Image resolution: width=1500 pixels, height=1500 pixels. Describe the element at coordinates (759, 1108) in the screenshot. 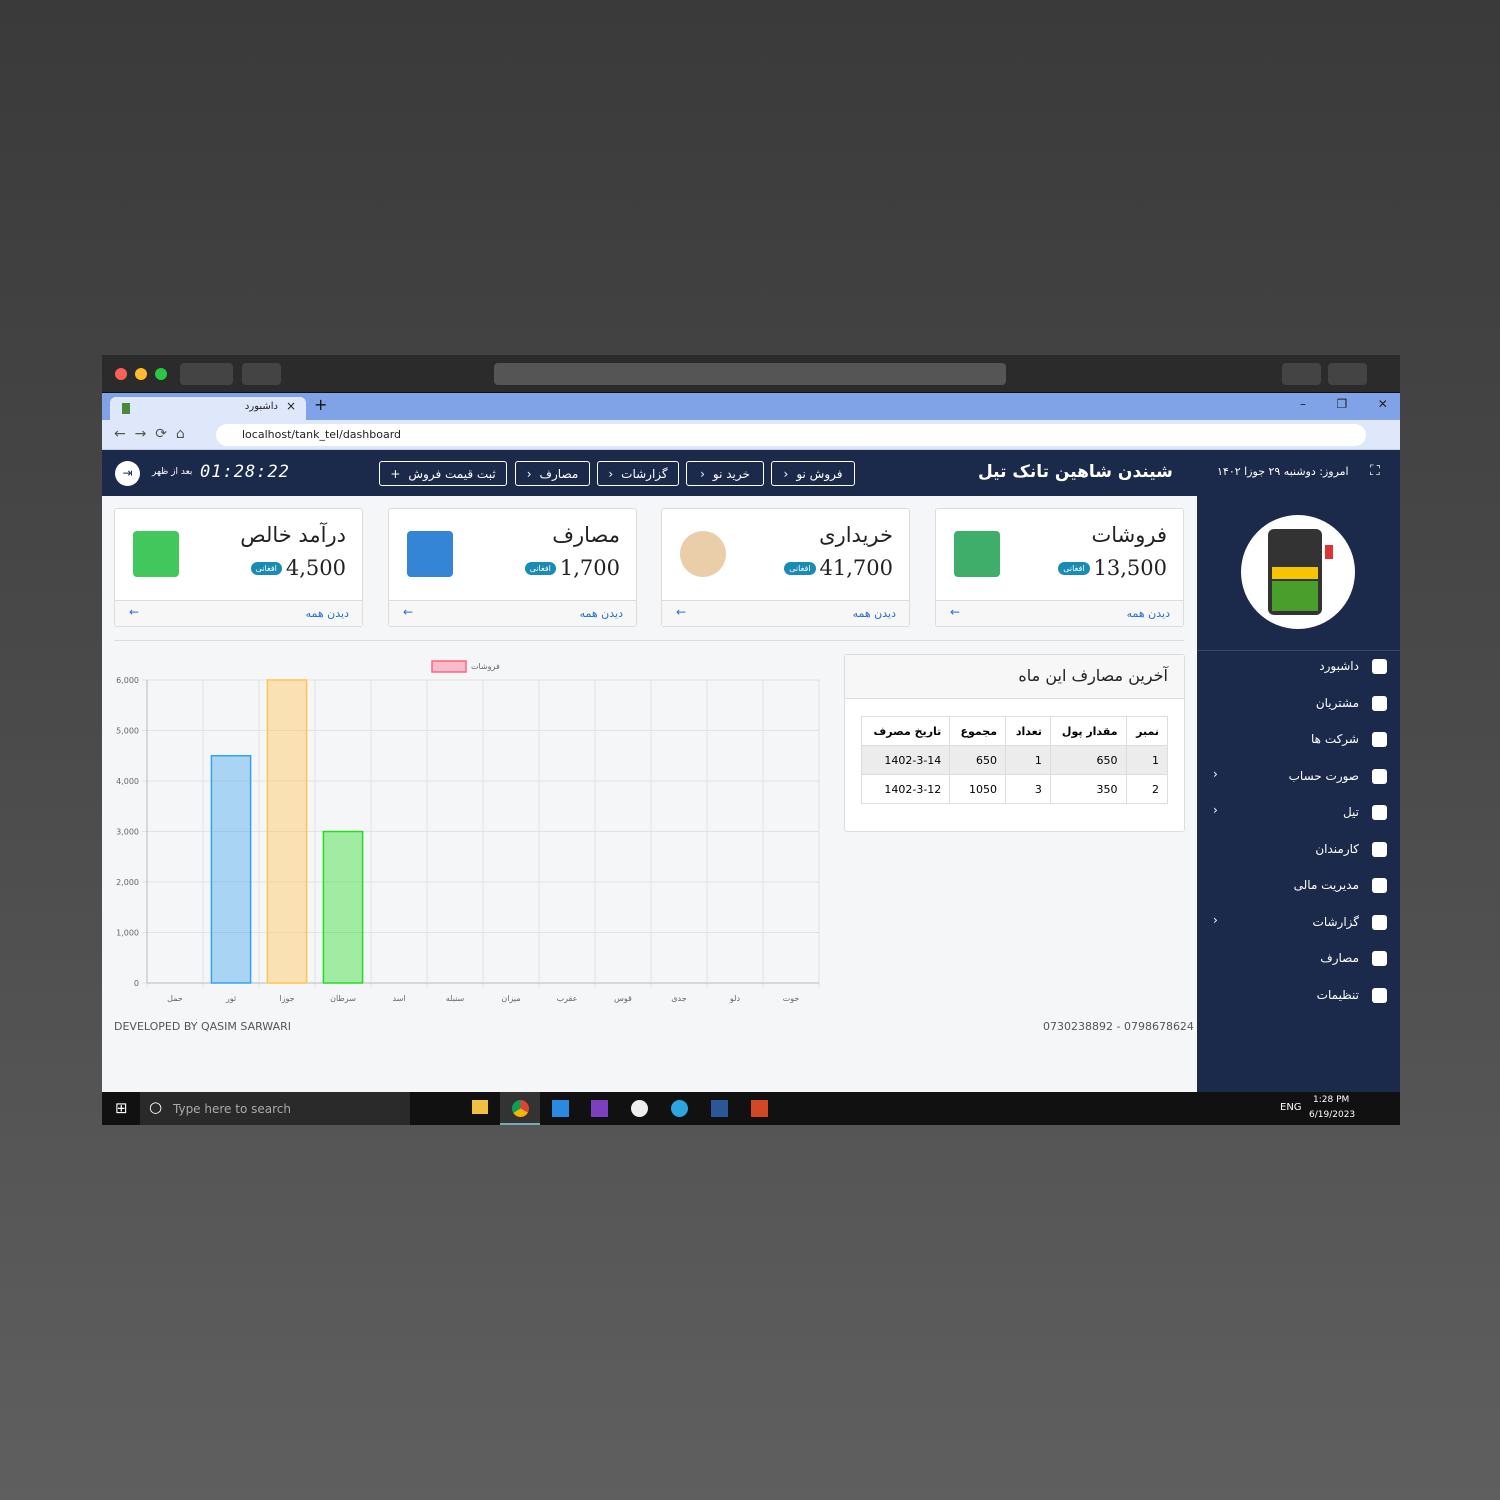

I see `powerpoint-icon` at that location.